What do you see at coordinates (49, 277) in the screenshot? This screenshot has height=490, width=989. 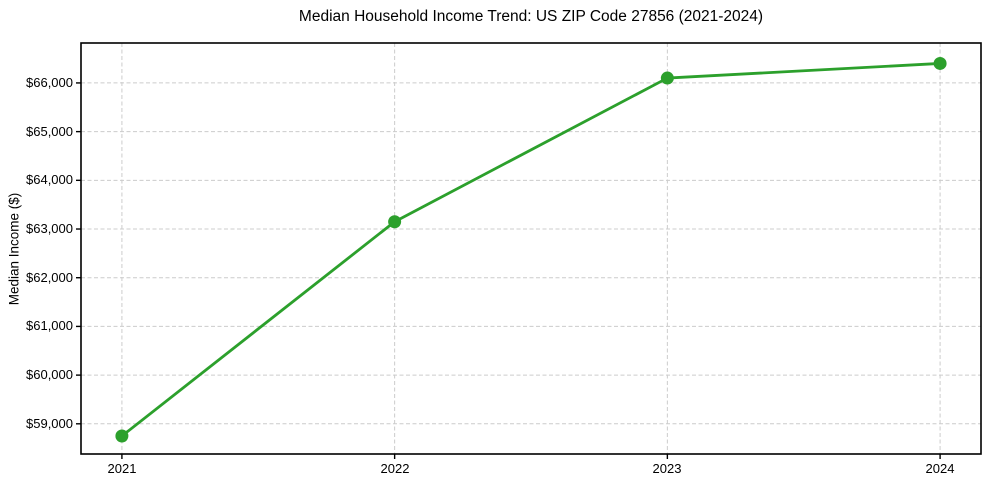 I see `y-tick-label: $62,000` at bounding box center [49, 277].